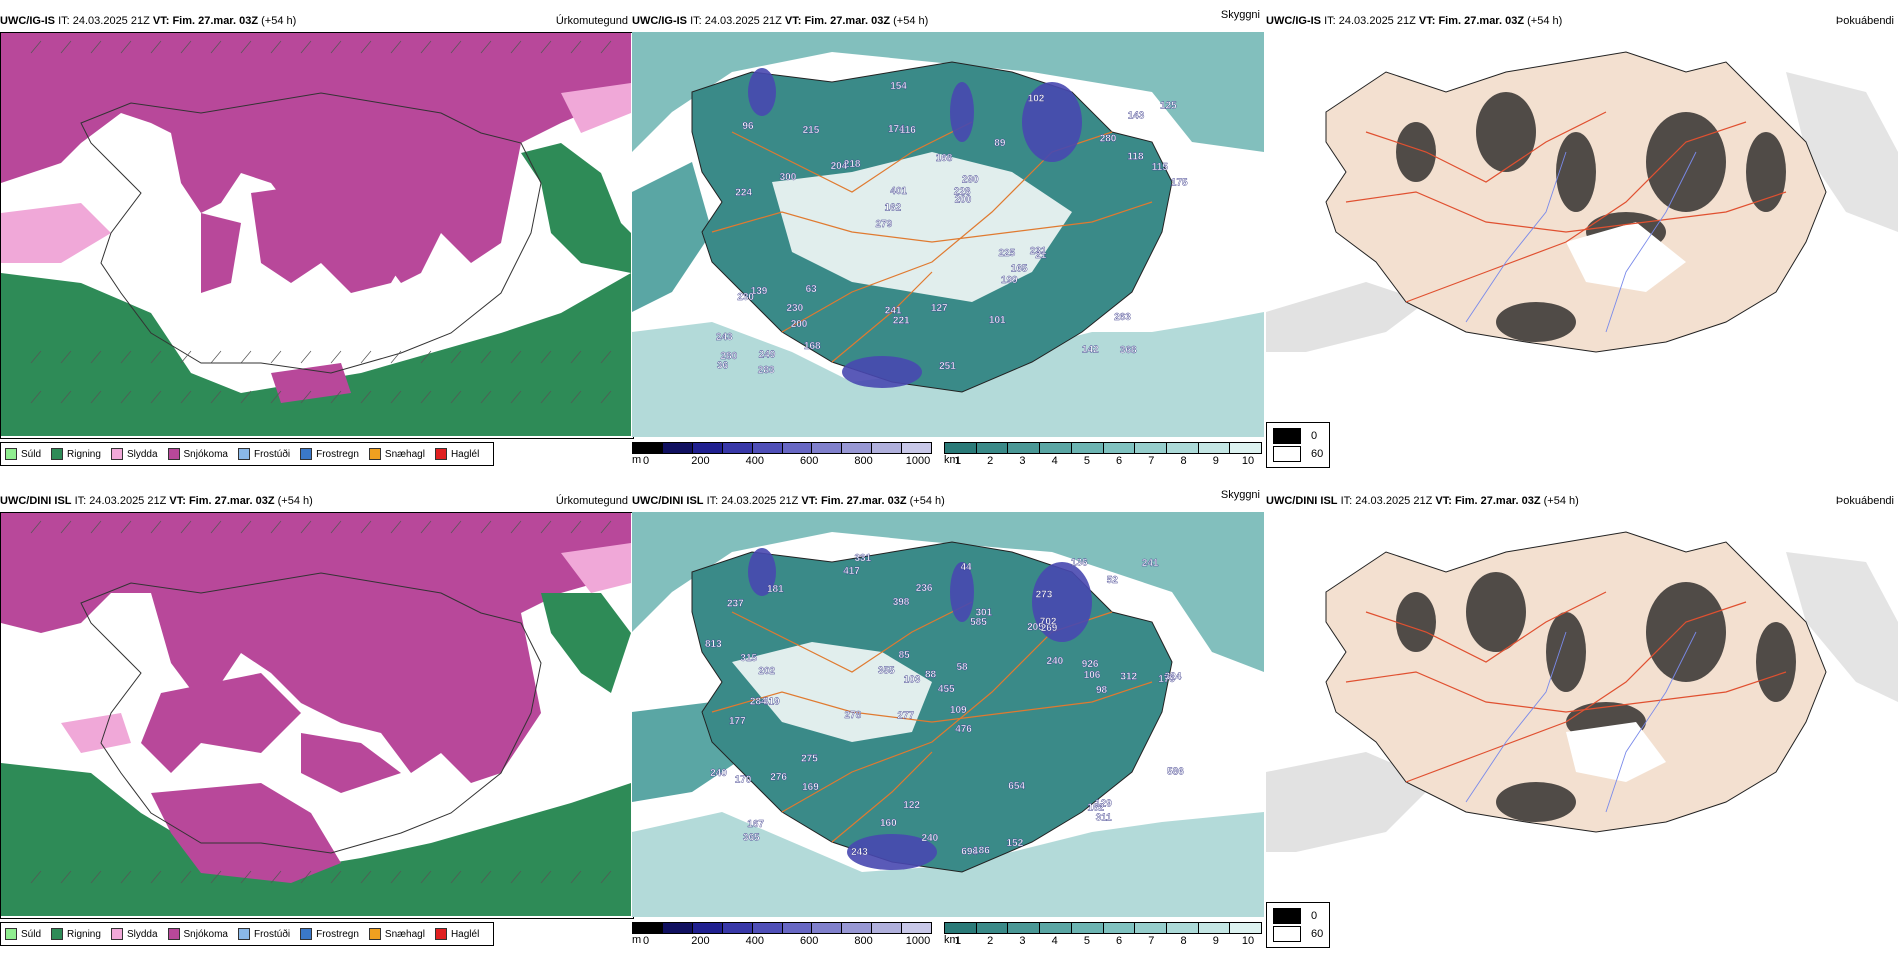 This screenshot has height=955, width=1900. What do you see at coordinates (1166, 679) in the screenshot?
I see `cloud-base-label: 176` at bounding box center [1166, 679].